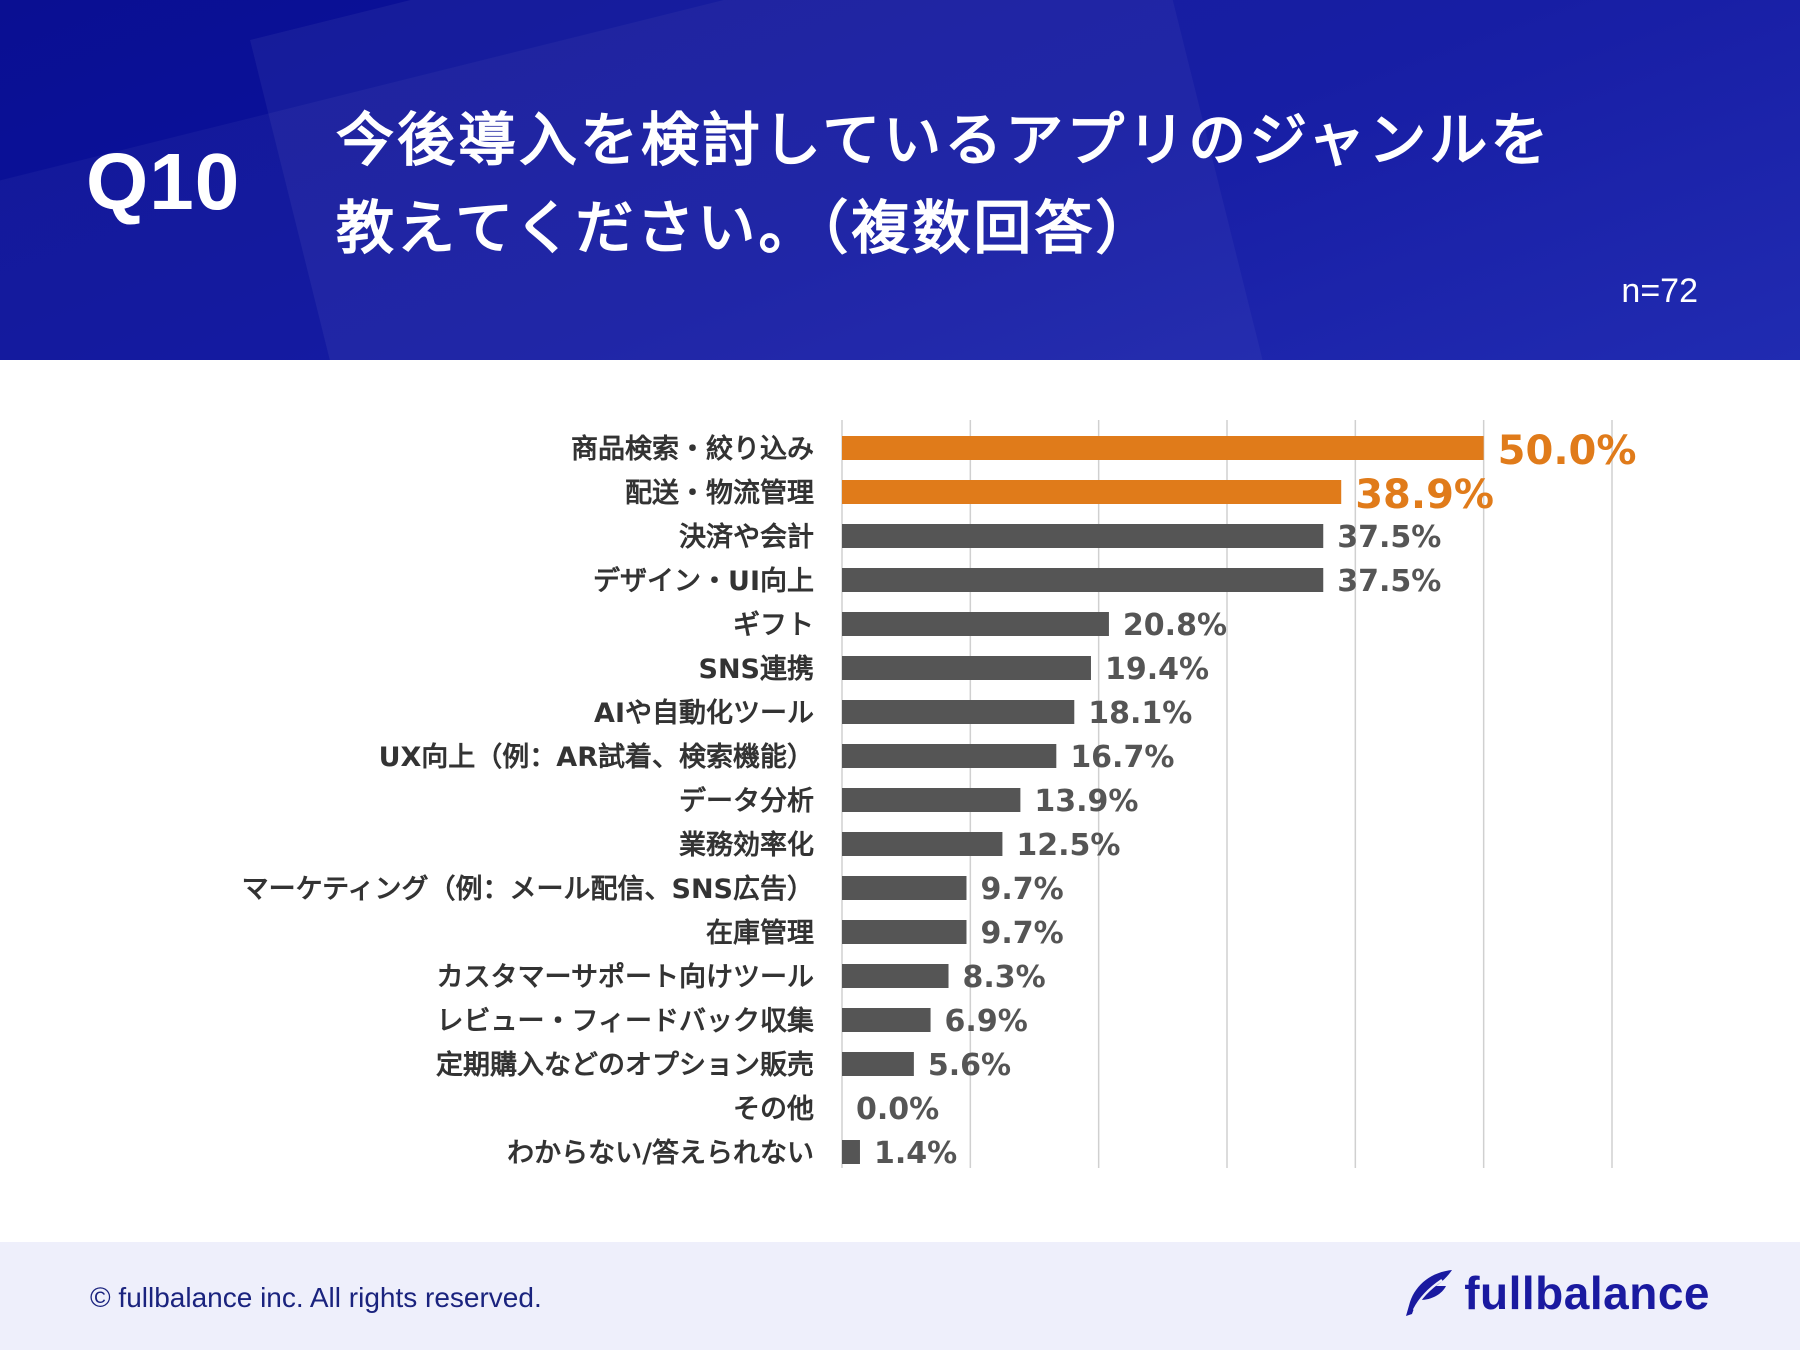  Describe the element at coordinates (1567, 451) in the screenshot. I see `data-label: 50.0%` at that location.